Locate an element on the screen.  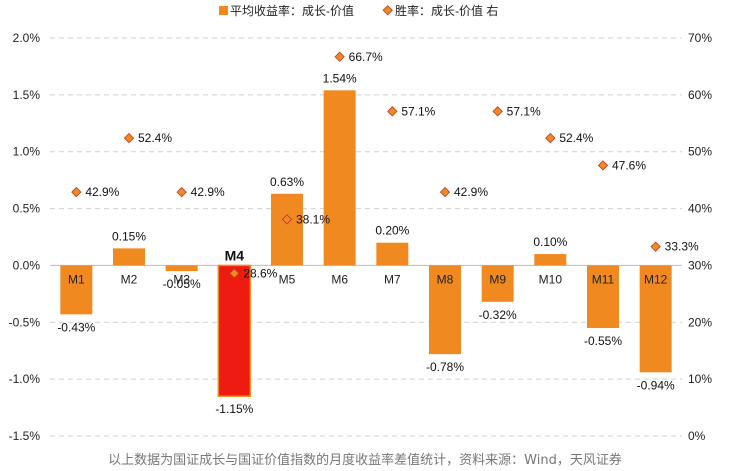
bar-M9 is located at coordinates (497, 283).